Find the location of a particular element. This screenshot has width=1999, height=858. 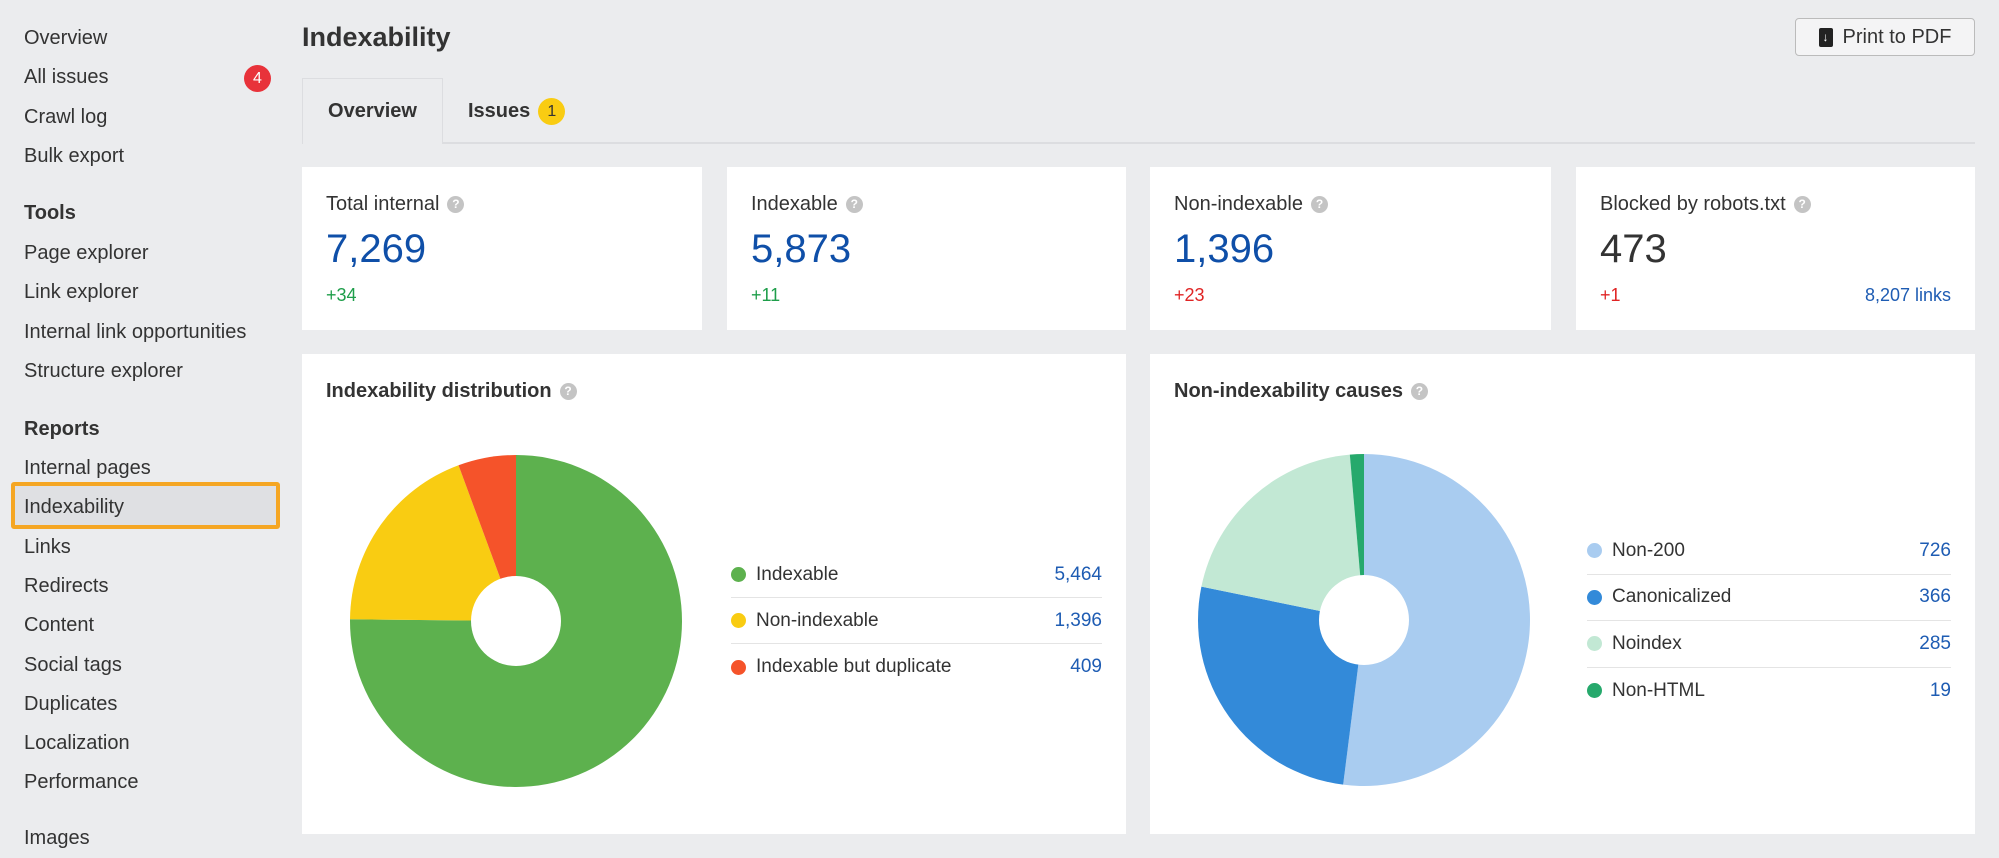

legend-item: Non-200 726 is located at coordinates (1769, 551).